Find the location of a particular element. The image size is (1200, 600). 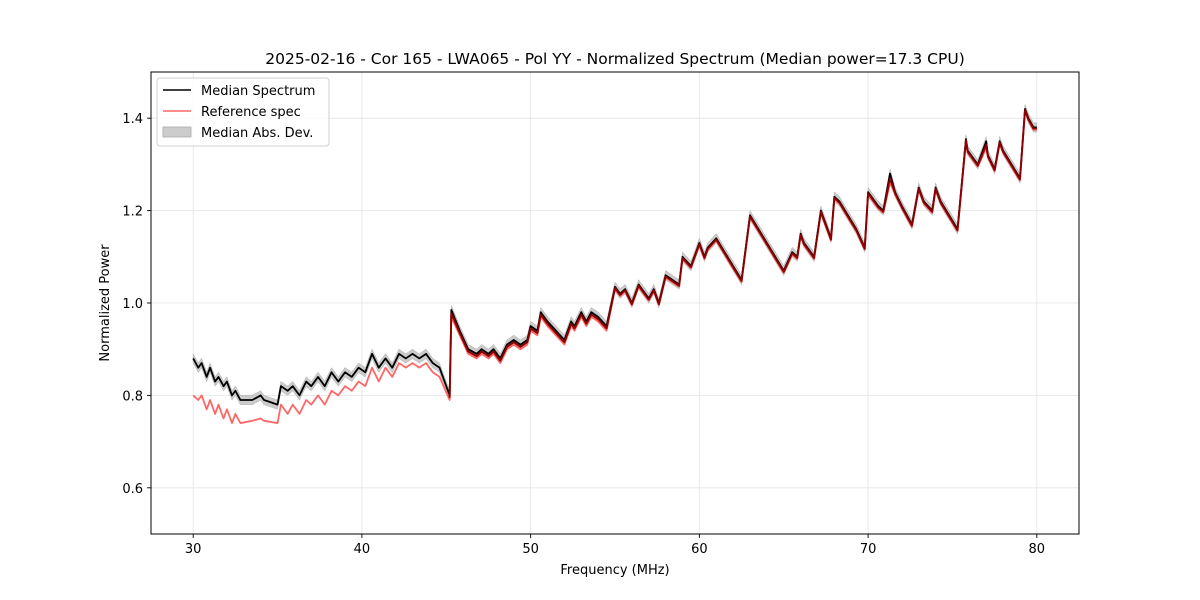

x-tick-label: 80 is located at coordinates (1037, 549).